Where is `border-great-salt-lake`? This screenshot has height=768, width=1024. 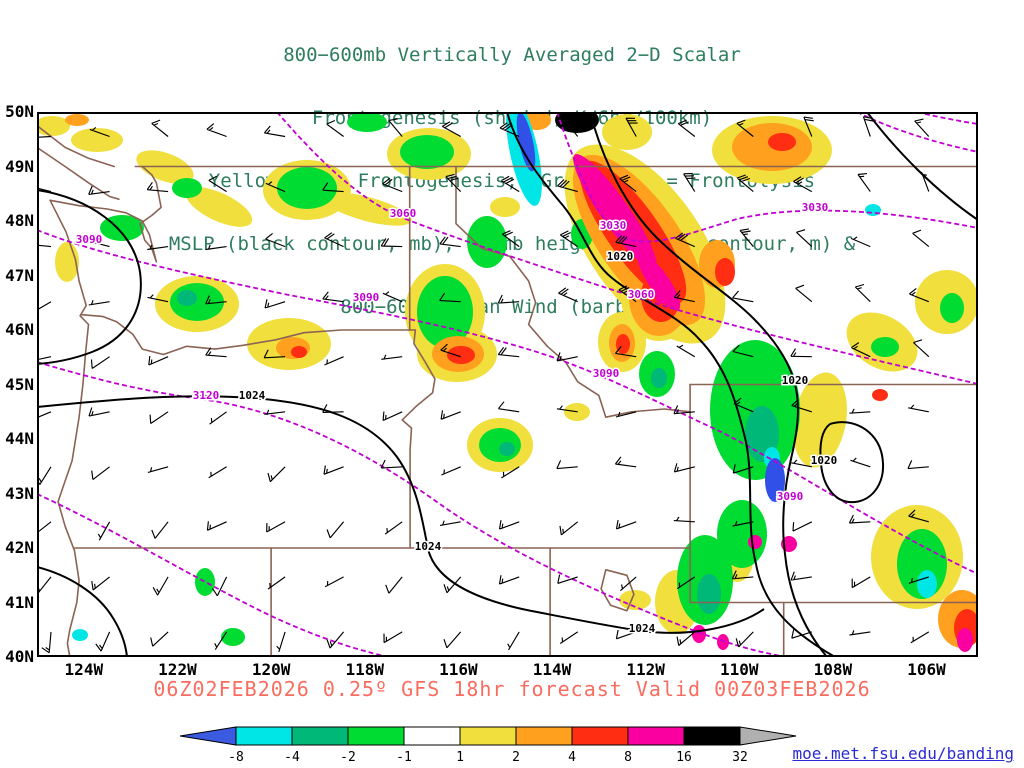 border-great-salt-lake is located at coordinates (617, 590).